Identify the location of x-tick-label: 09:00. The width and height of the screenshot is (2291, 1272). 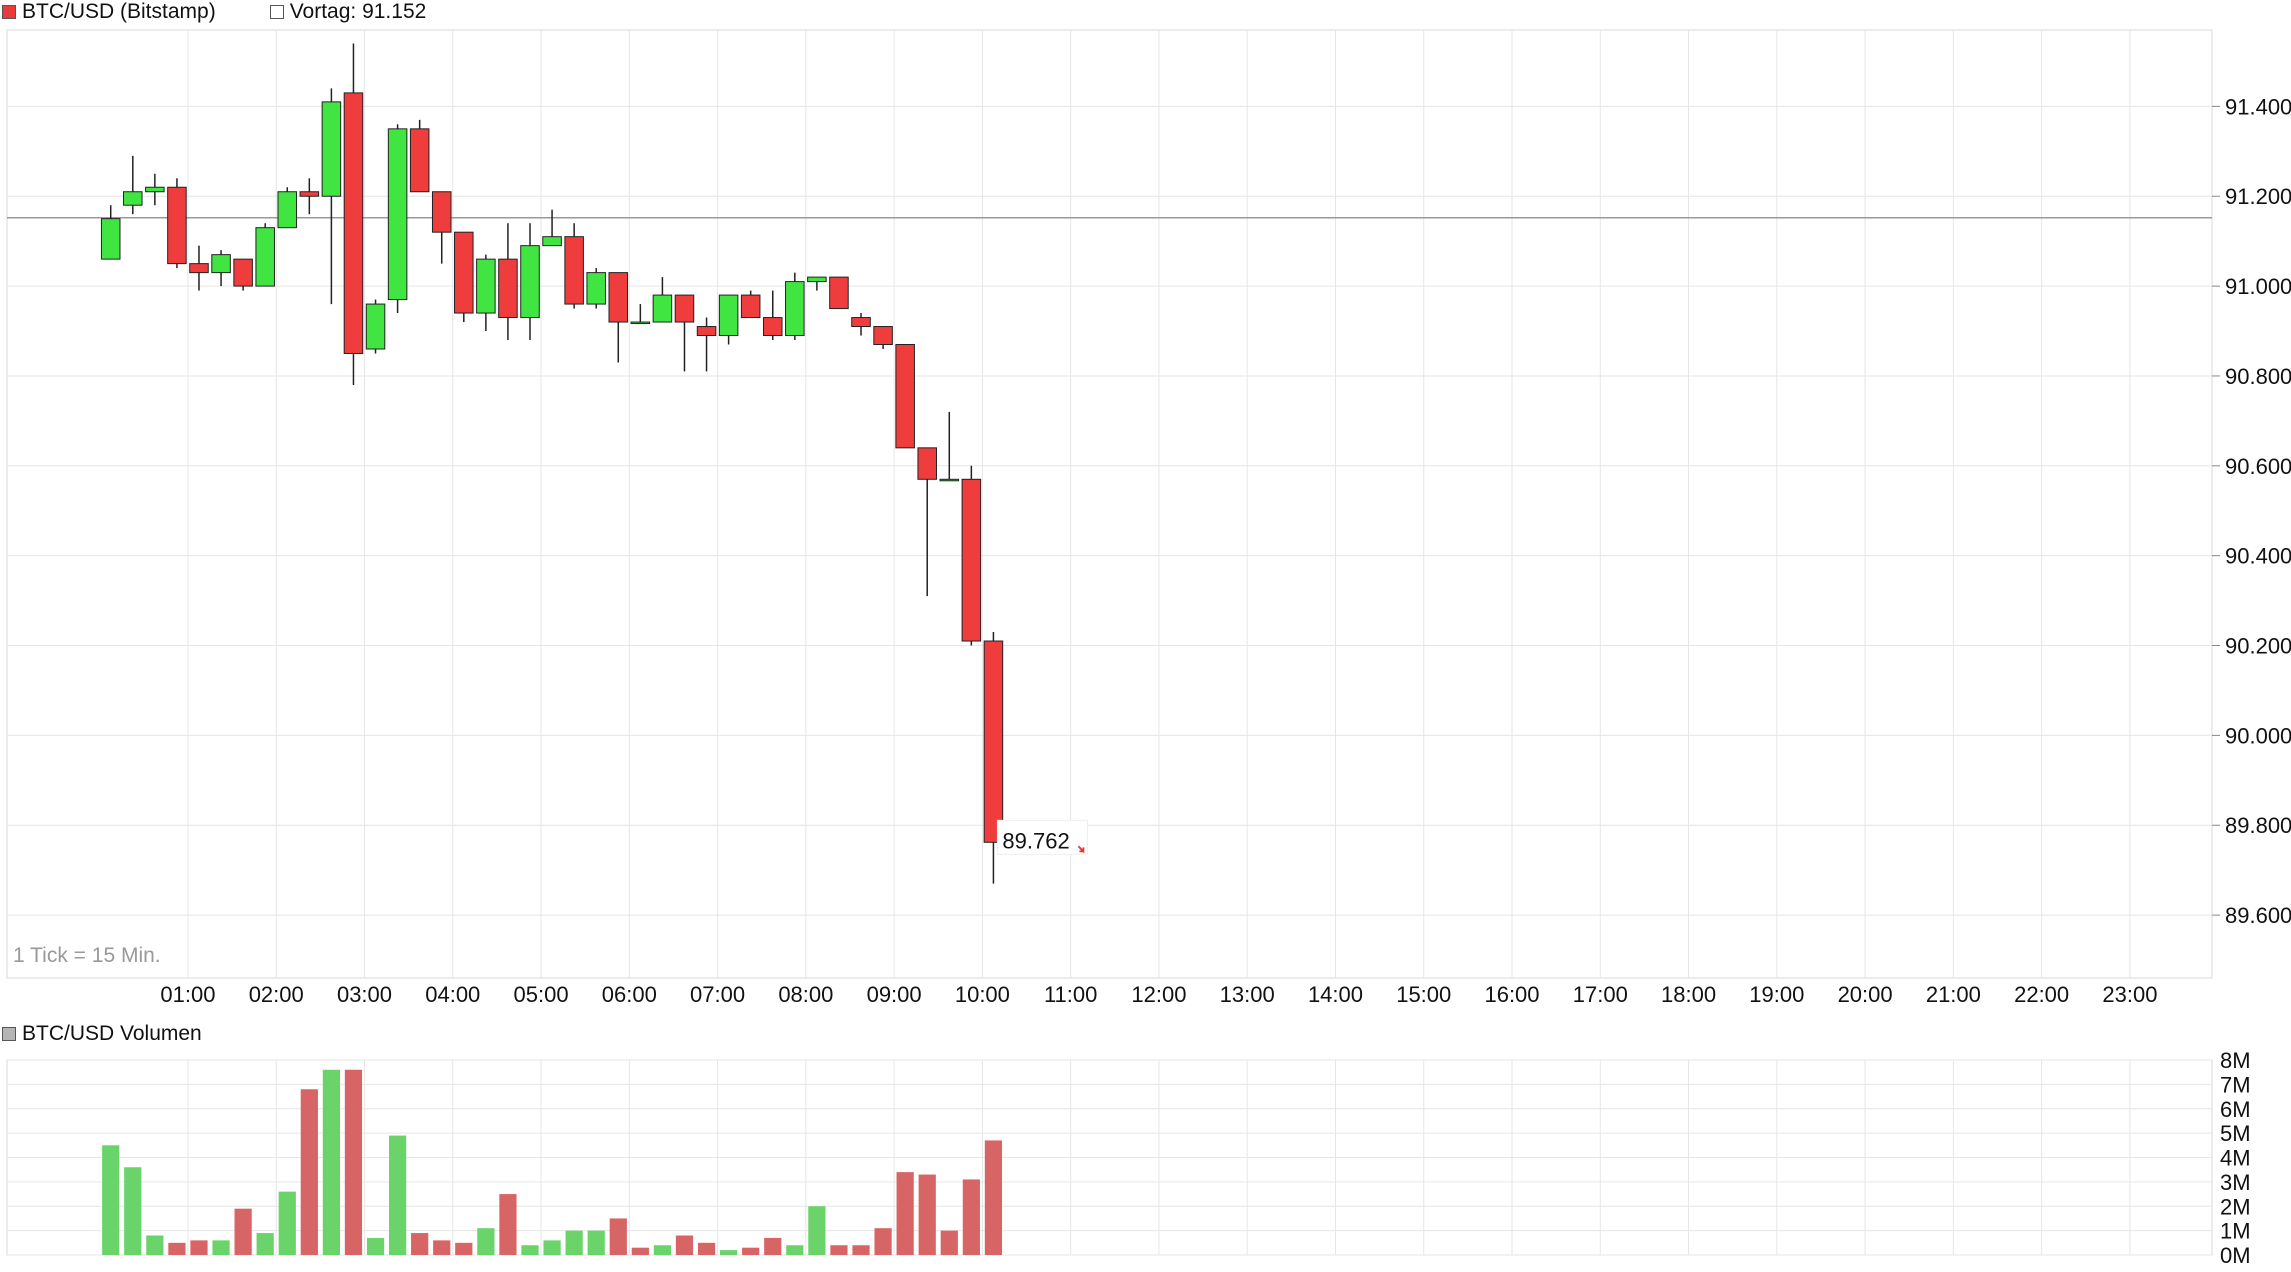
(894, 994).